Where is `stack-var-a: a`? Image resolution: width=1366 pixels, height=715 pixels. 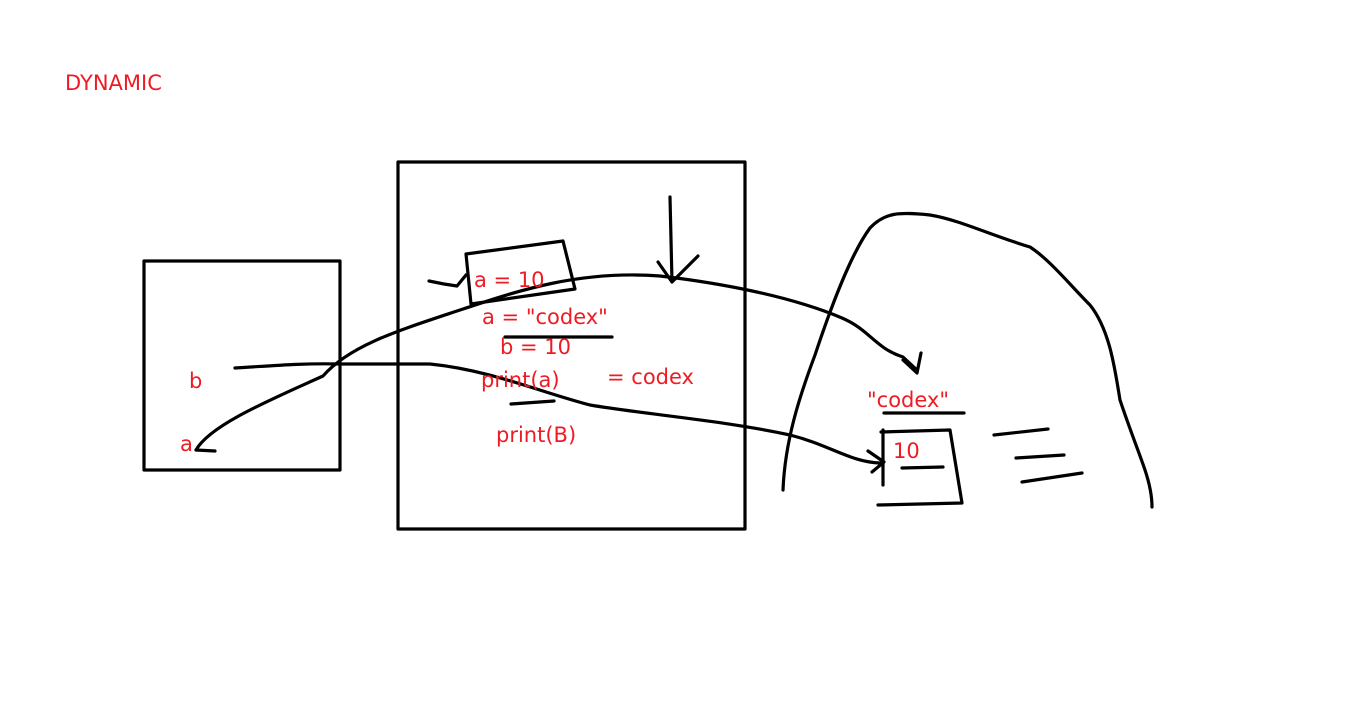
stack-var-a: a is located at coordinates (186, 444).